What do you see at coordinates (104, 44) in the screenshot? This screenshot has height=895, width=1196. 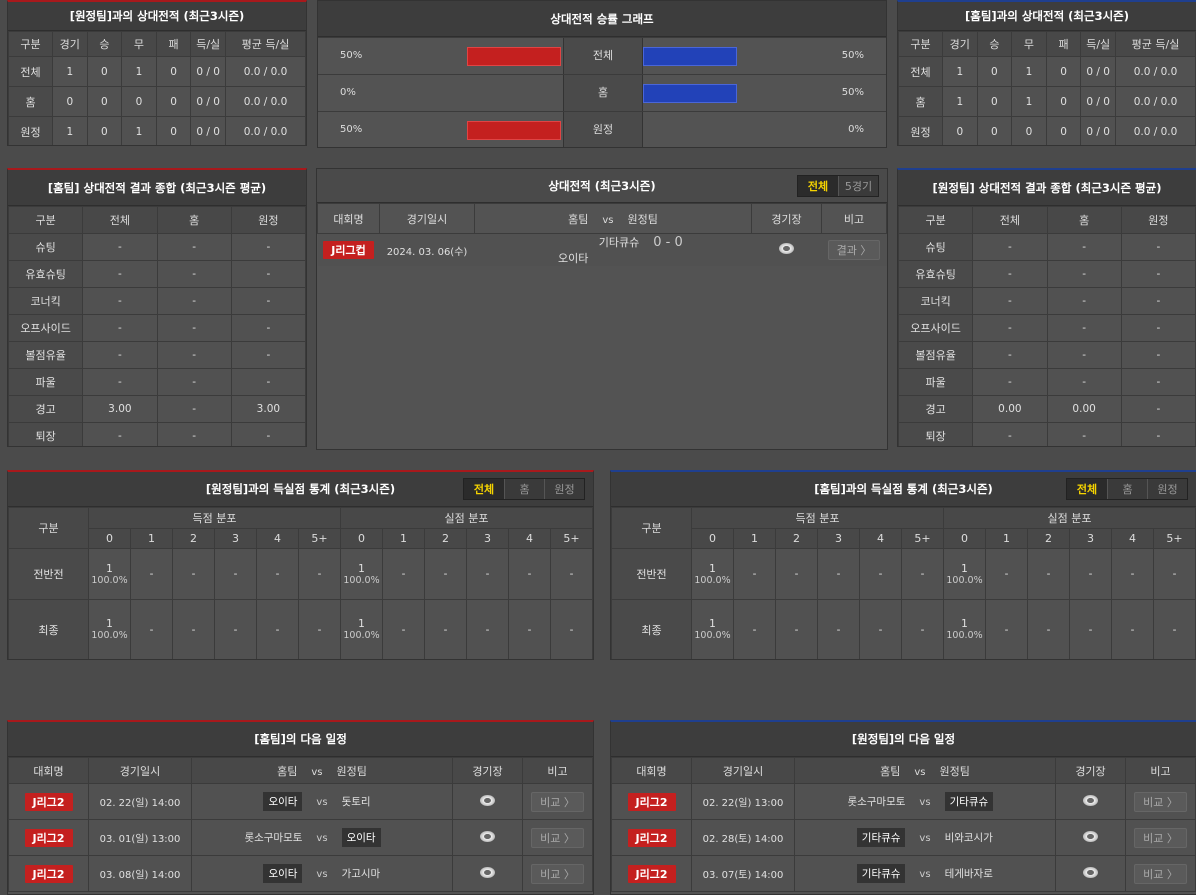 I see `col-header: 승` at bounding box center [104, 44].